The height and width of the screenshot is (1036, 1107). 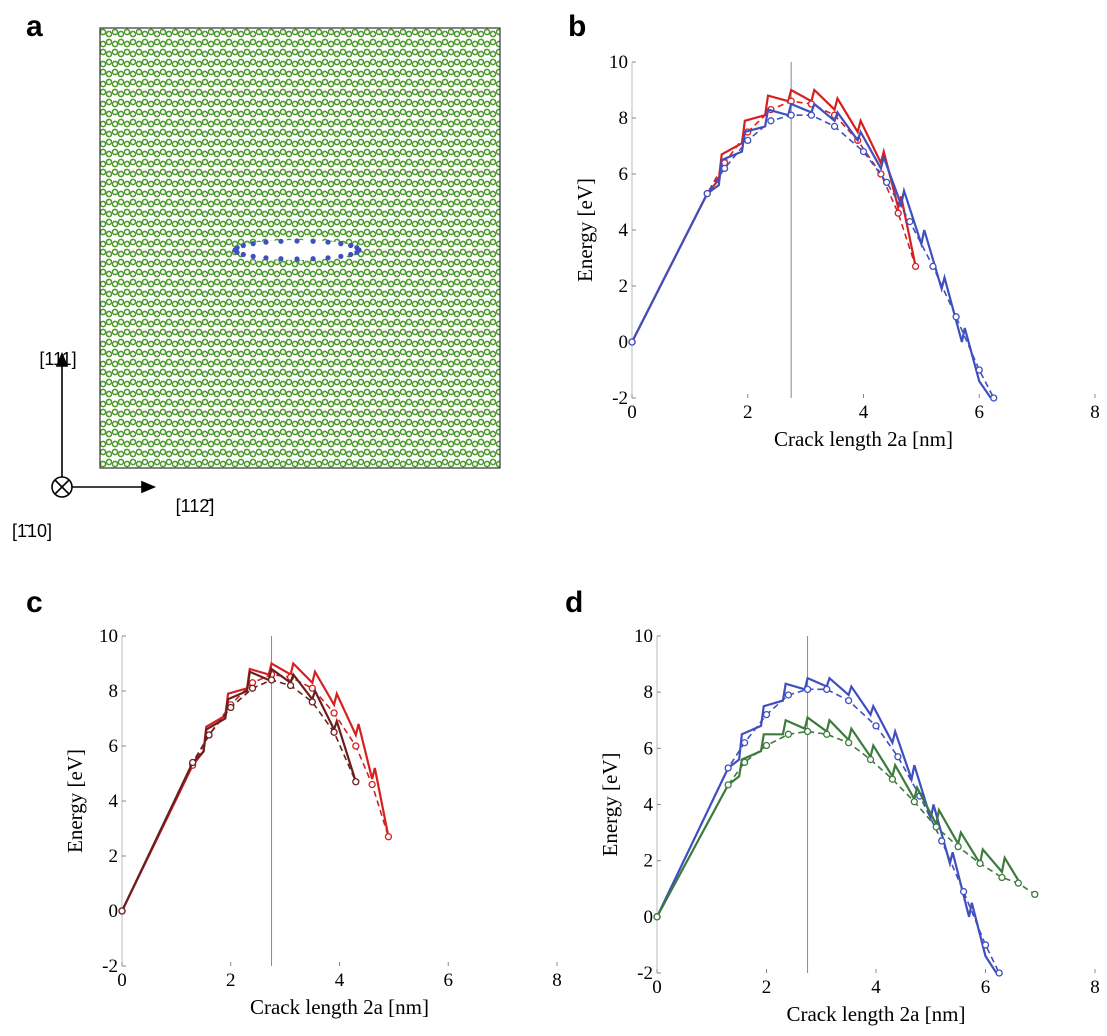 I want to click on crack, so click(x=297, y=250).